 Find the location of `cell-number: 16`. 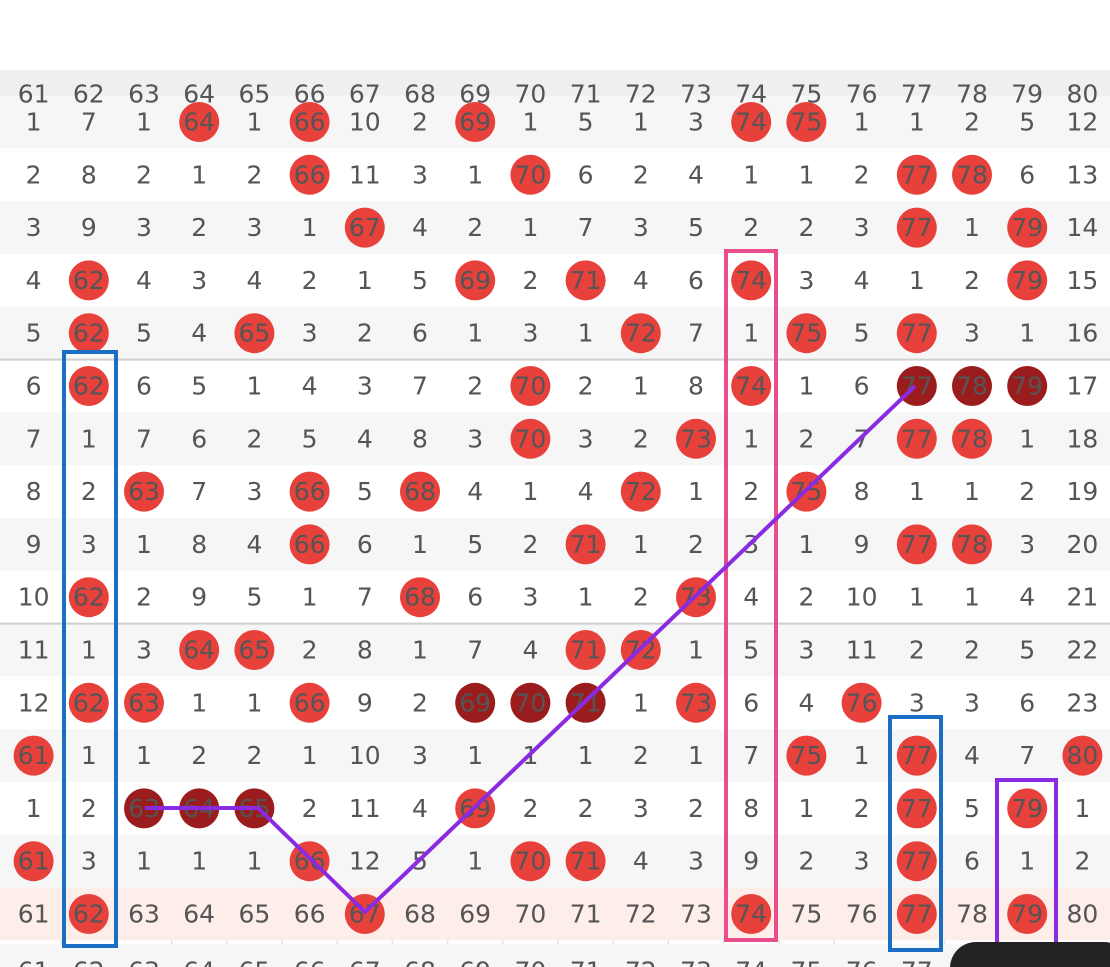

cell-number: 16 is located at coordinates (1082, 333).